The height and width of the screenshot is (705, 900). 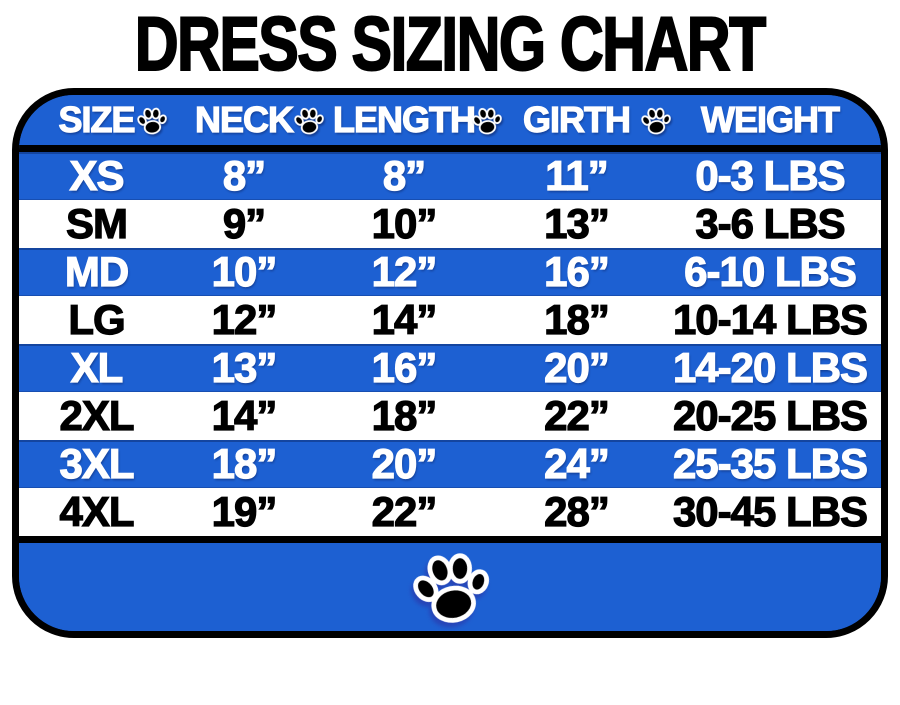 I want to click on title-area: DRESS SIZING CHART, so click(x=450, y=44).